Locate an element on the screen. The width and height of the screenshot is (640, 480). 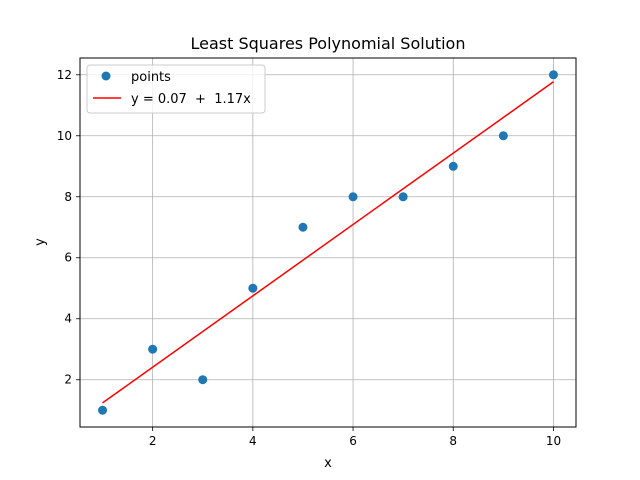
legend-label-fit-line: y = 0.07 + 1.17x is located at coordinates (191, 99).